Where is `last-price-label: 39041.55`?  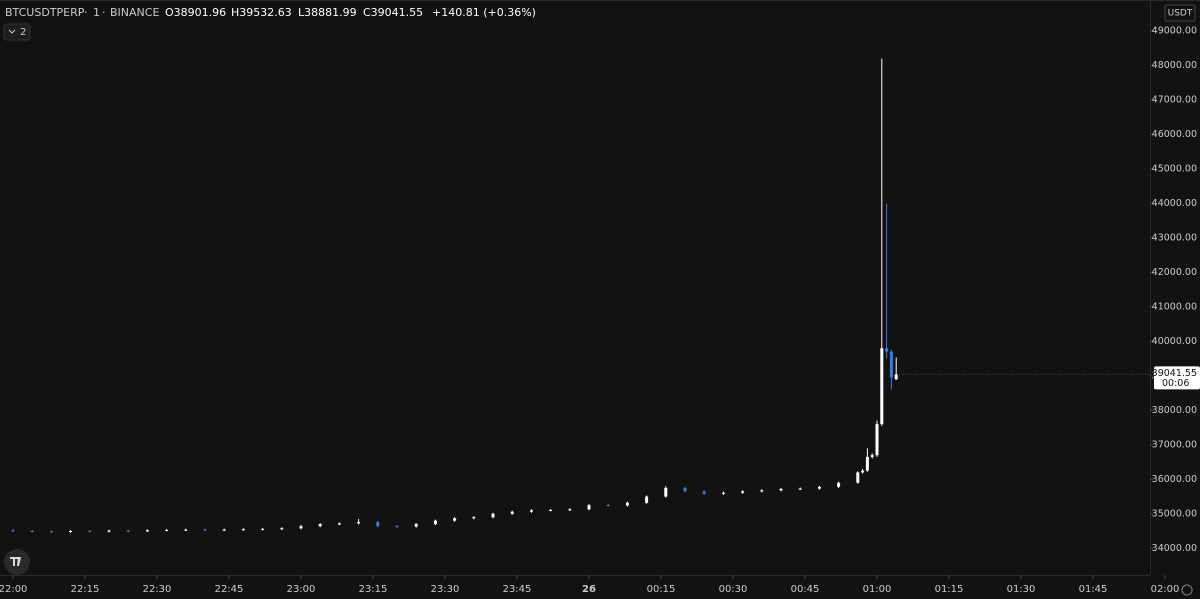
last-price-label: 39041.55 is located at coordinates (1174, 373).